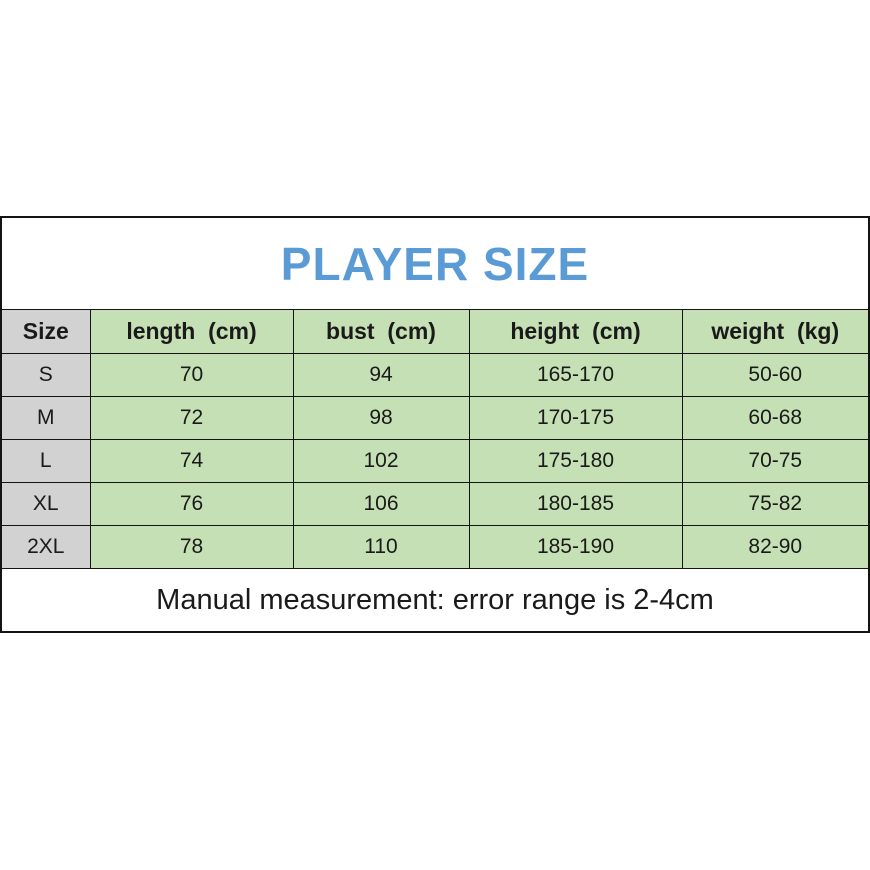 This screenshot has width=870, height=870. I want to click on table-row-s: S 70 94 165-170 50-60, so click(435, 375).